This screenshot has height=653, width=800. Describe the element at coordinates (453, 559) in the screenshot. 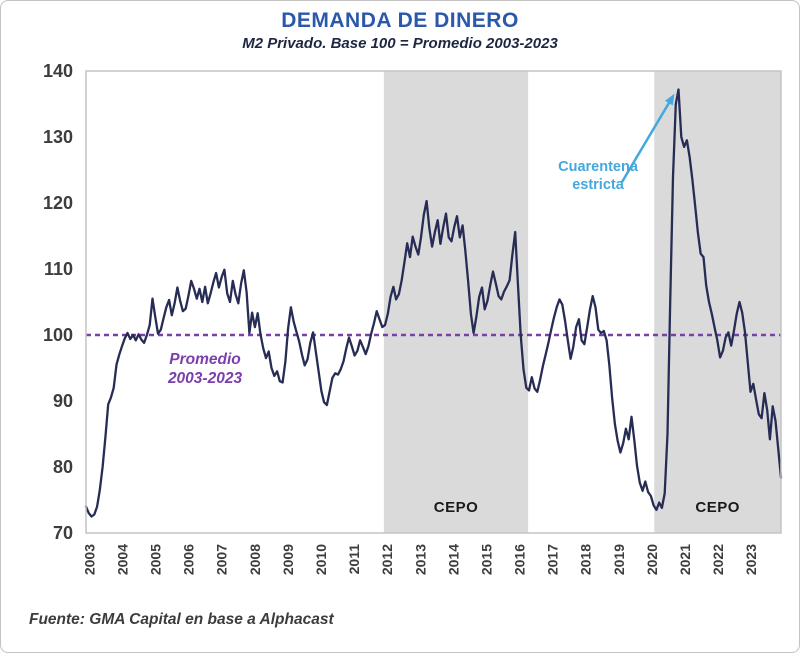

I see `x-tick-label: 2014` at that location.